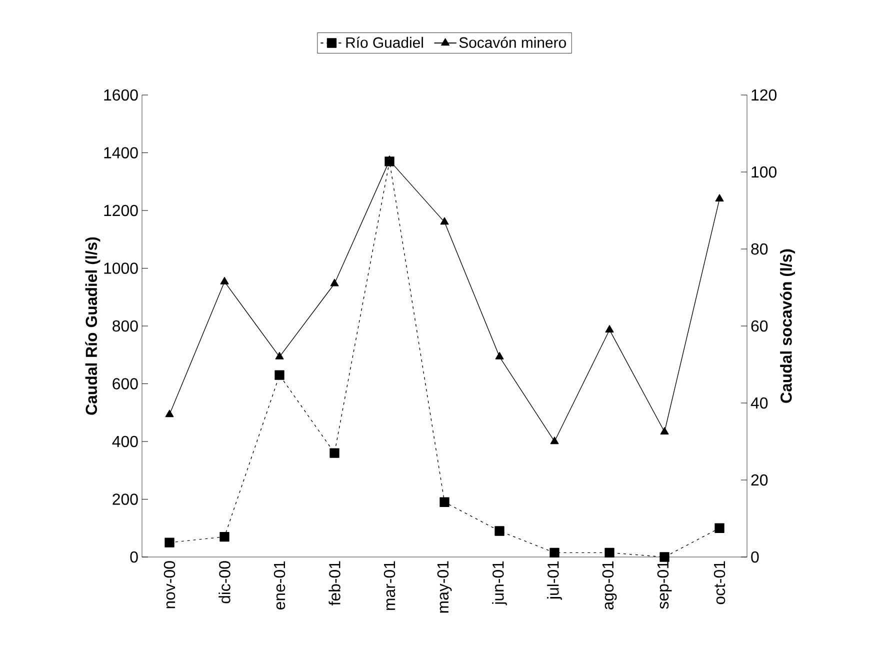  What do you see at coordinates (125, 442) in the screenshot?
I see `y-tick-label: 400` at bounding box center [125, 442].